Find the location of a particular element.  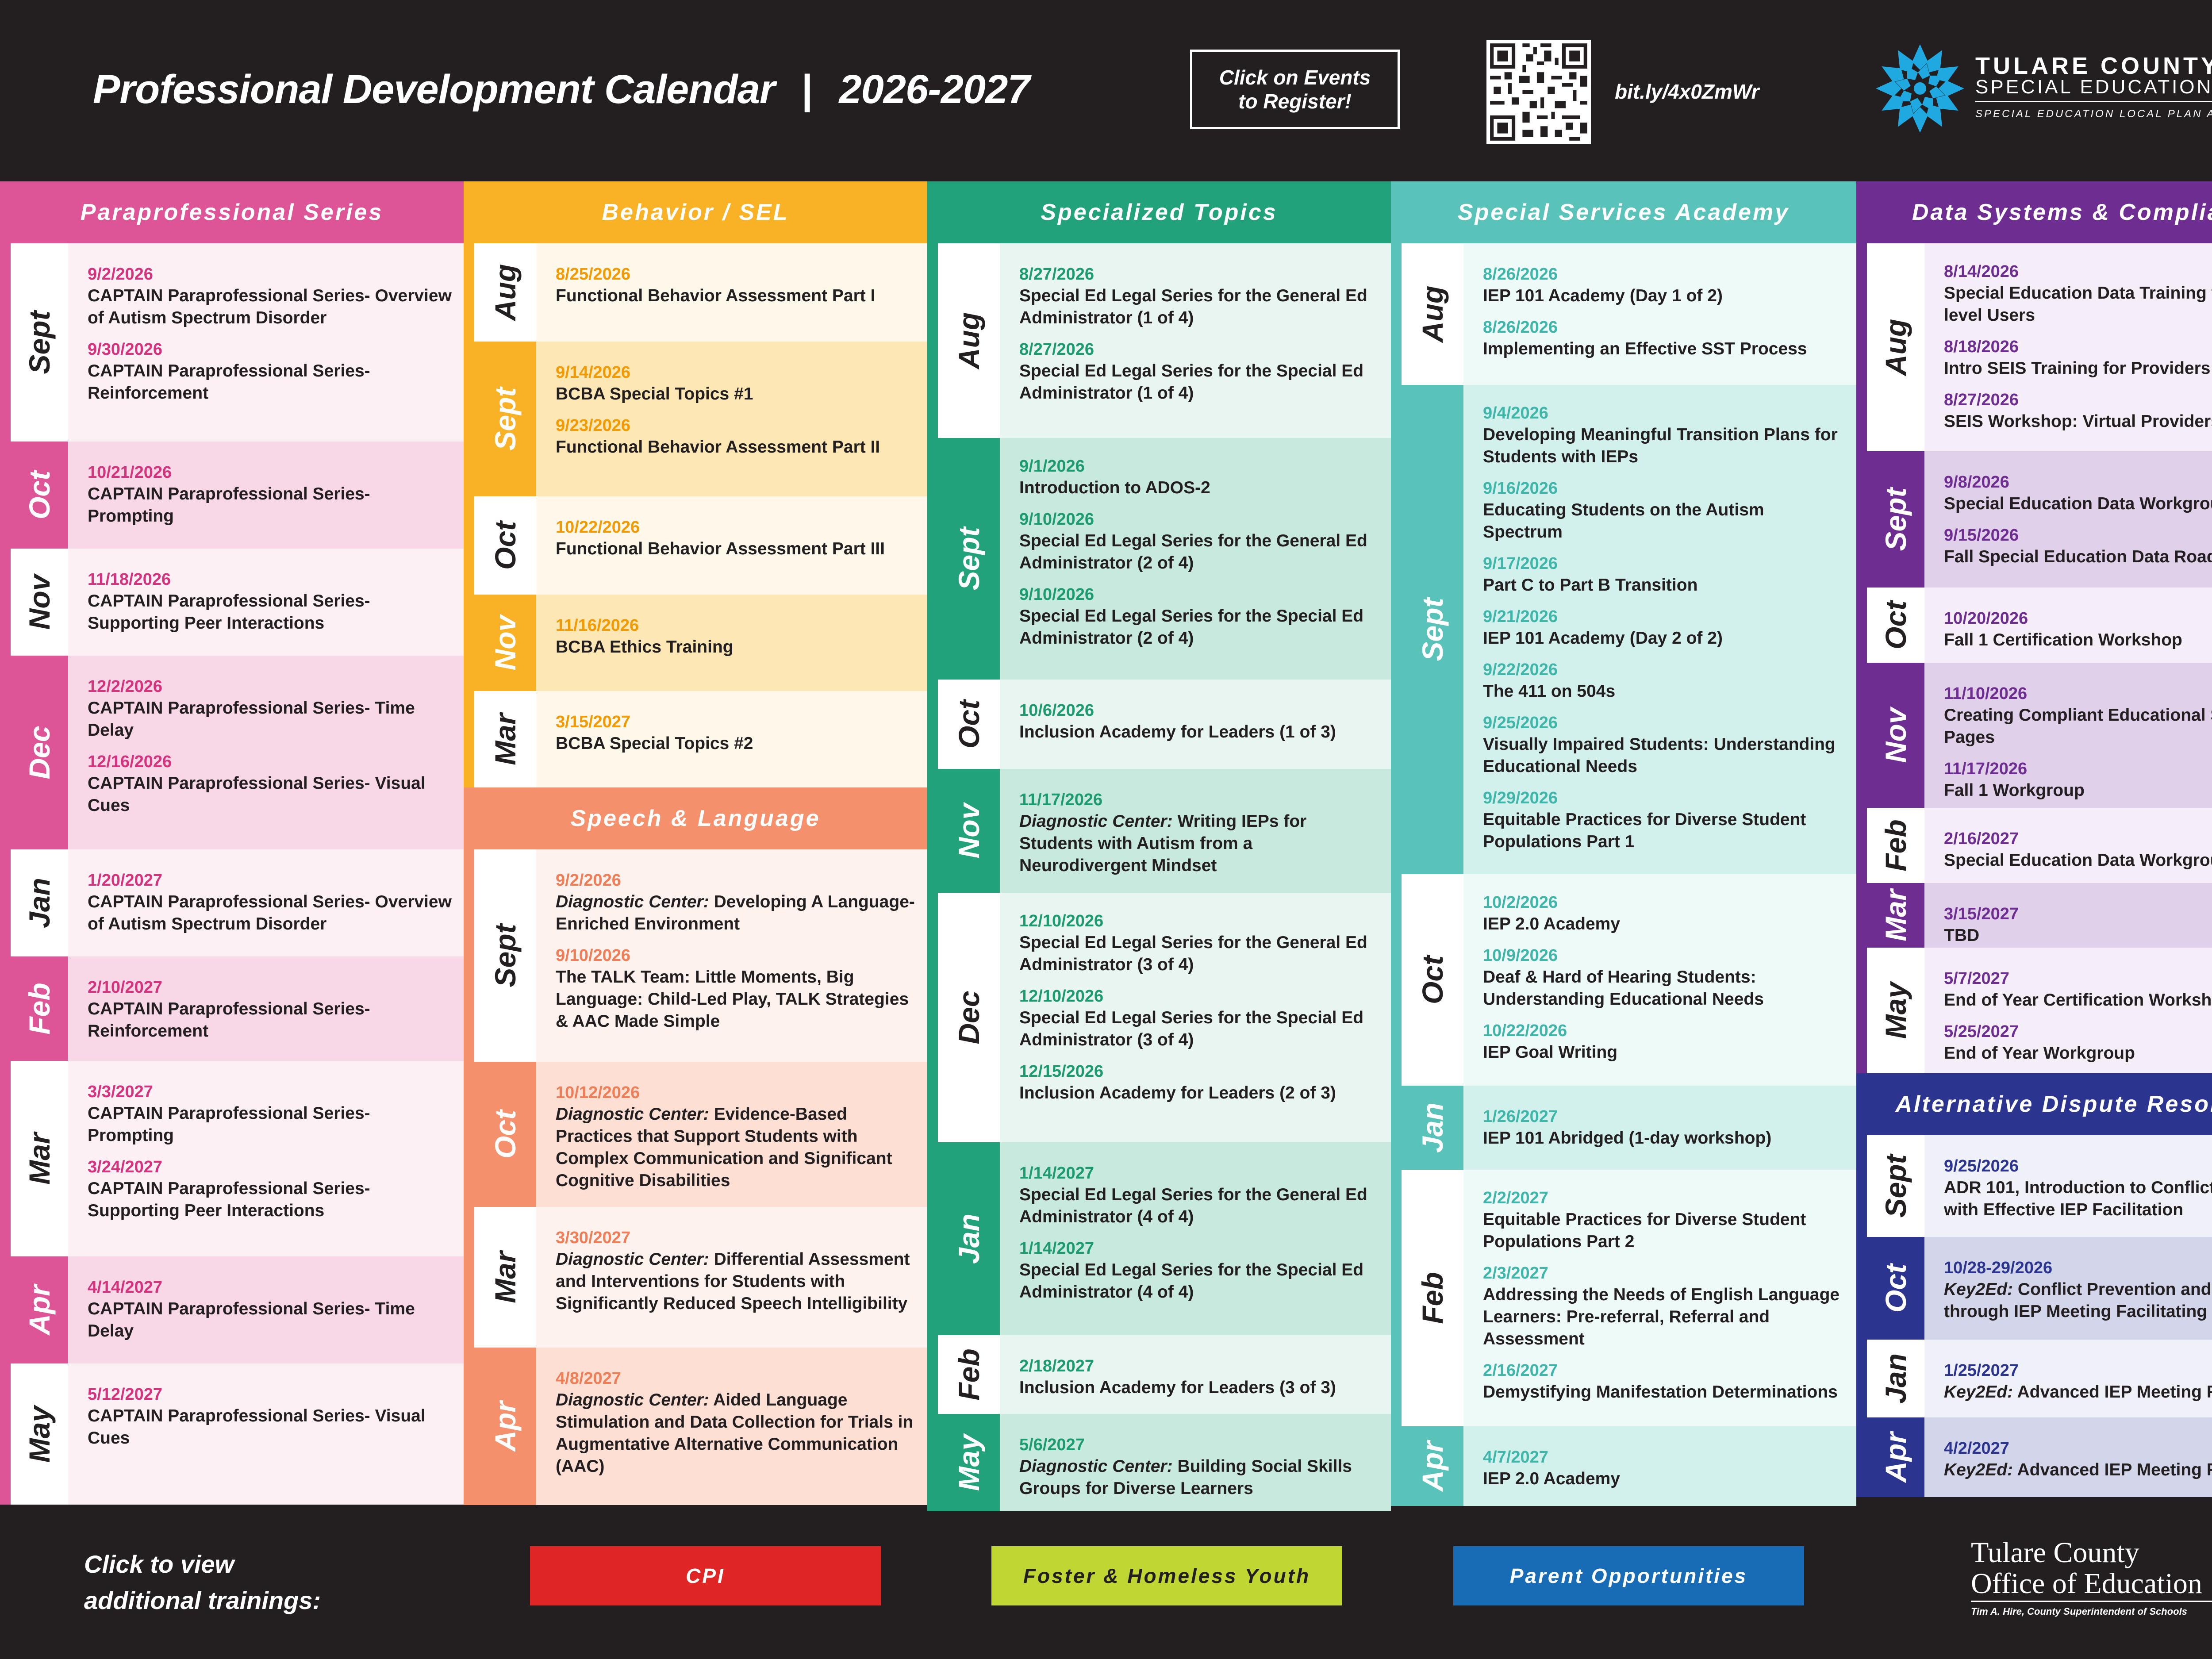

event-title: Functional Behavior Assessment Part I is located at coordinates (737, 296).